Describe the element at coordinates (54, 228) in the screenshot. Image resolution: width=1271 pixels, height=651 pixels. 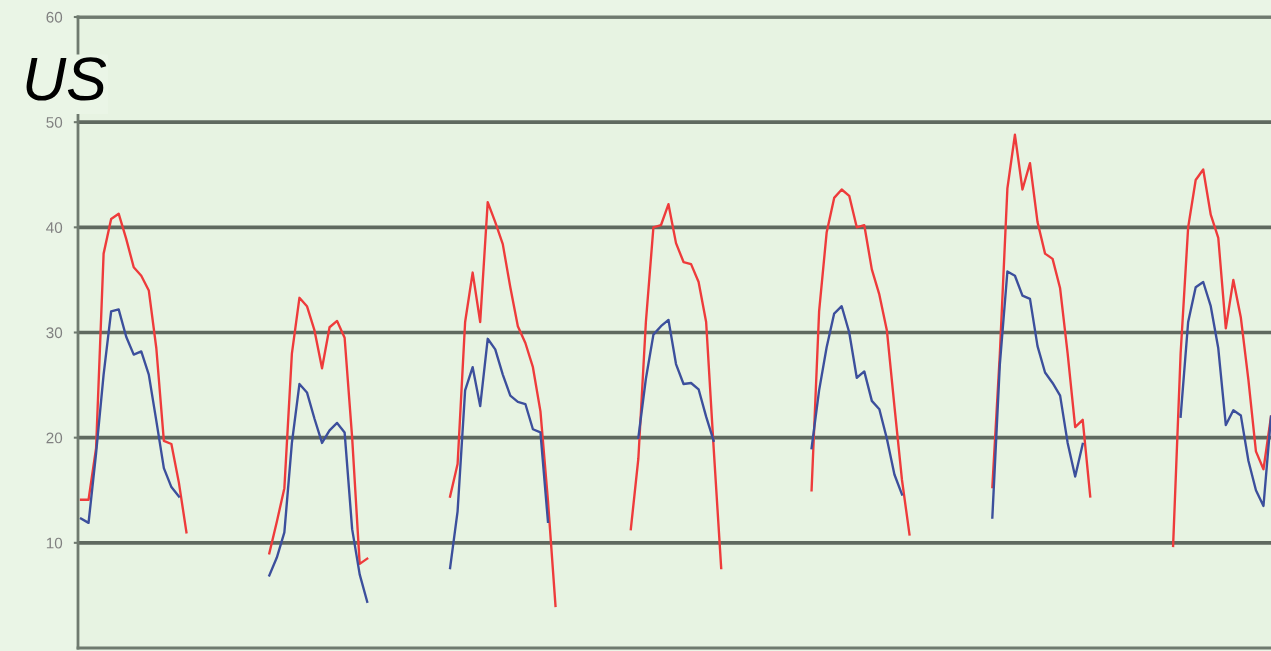
I see `y-tick-label: 40` at that location.